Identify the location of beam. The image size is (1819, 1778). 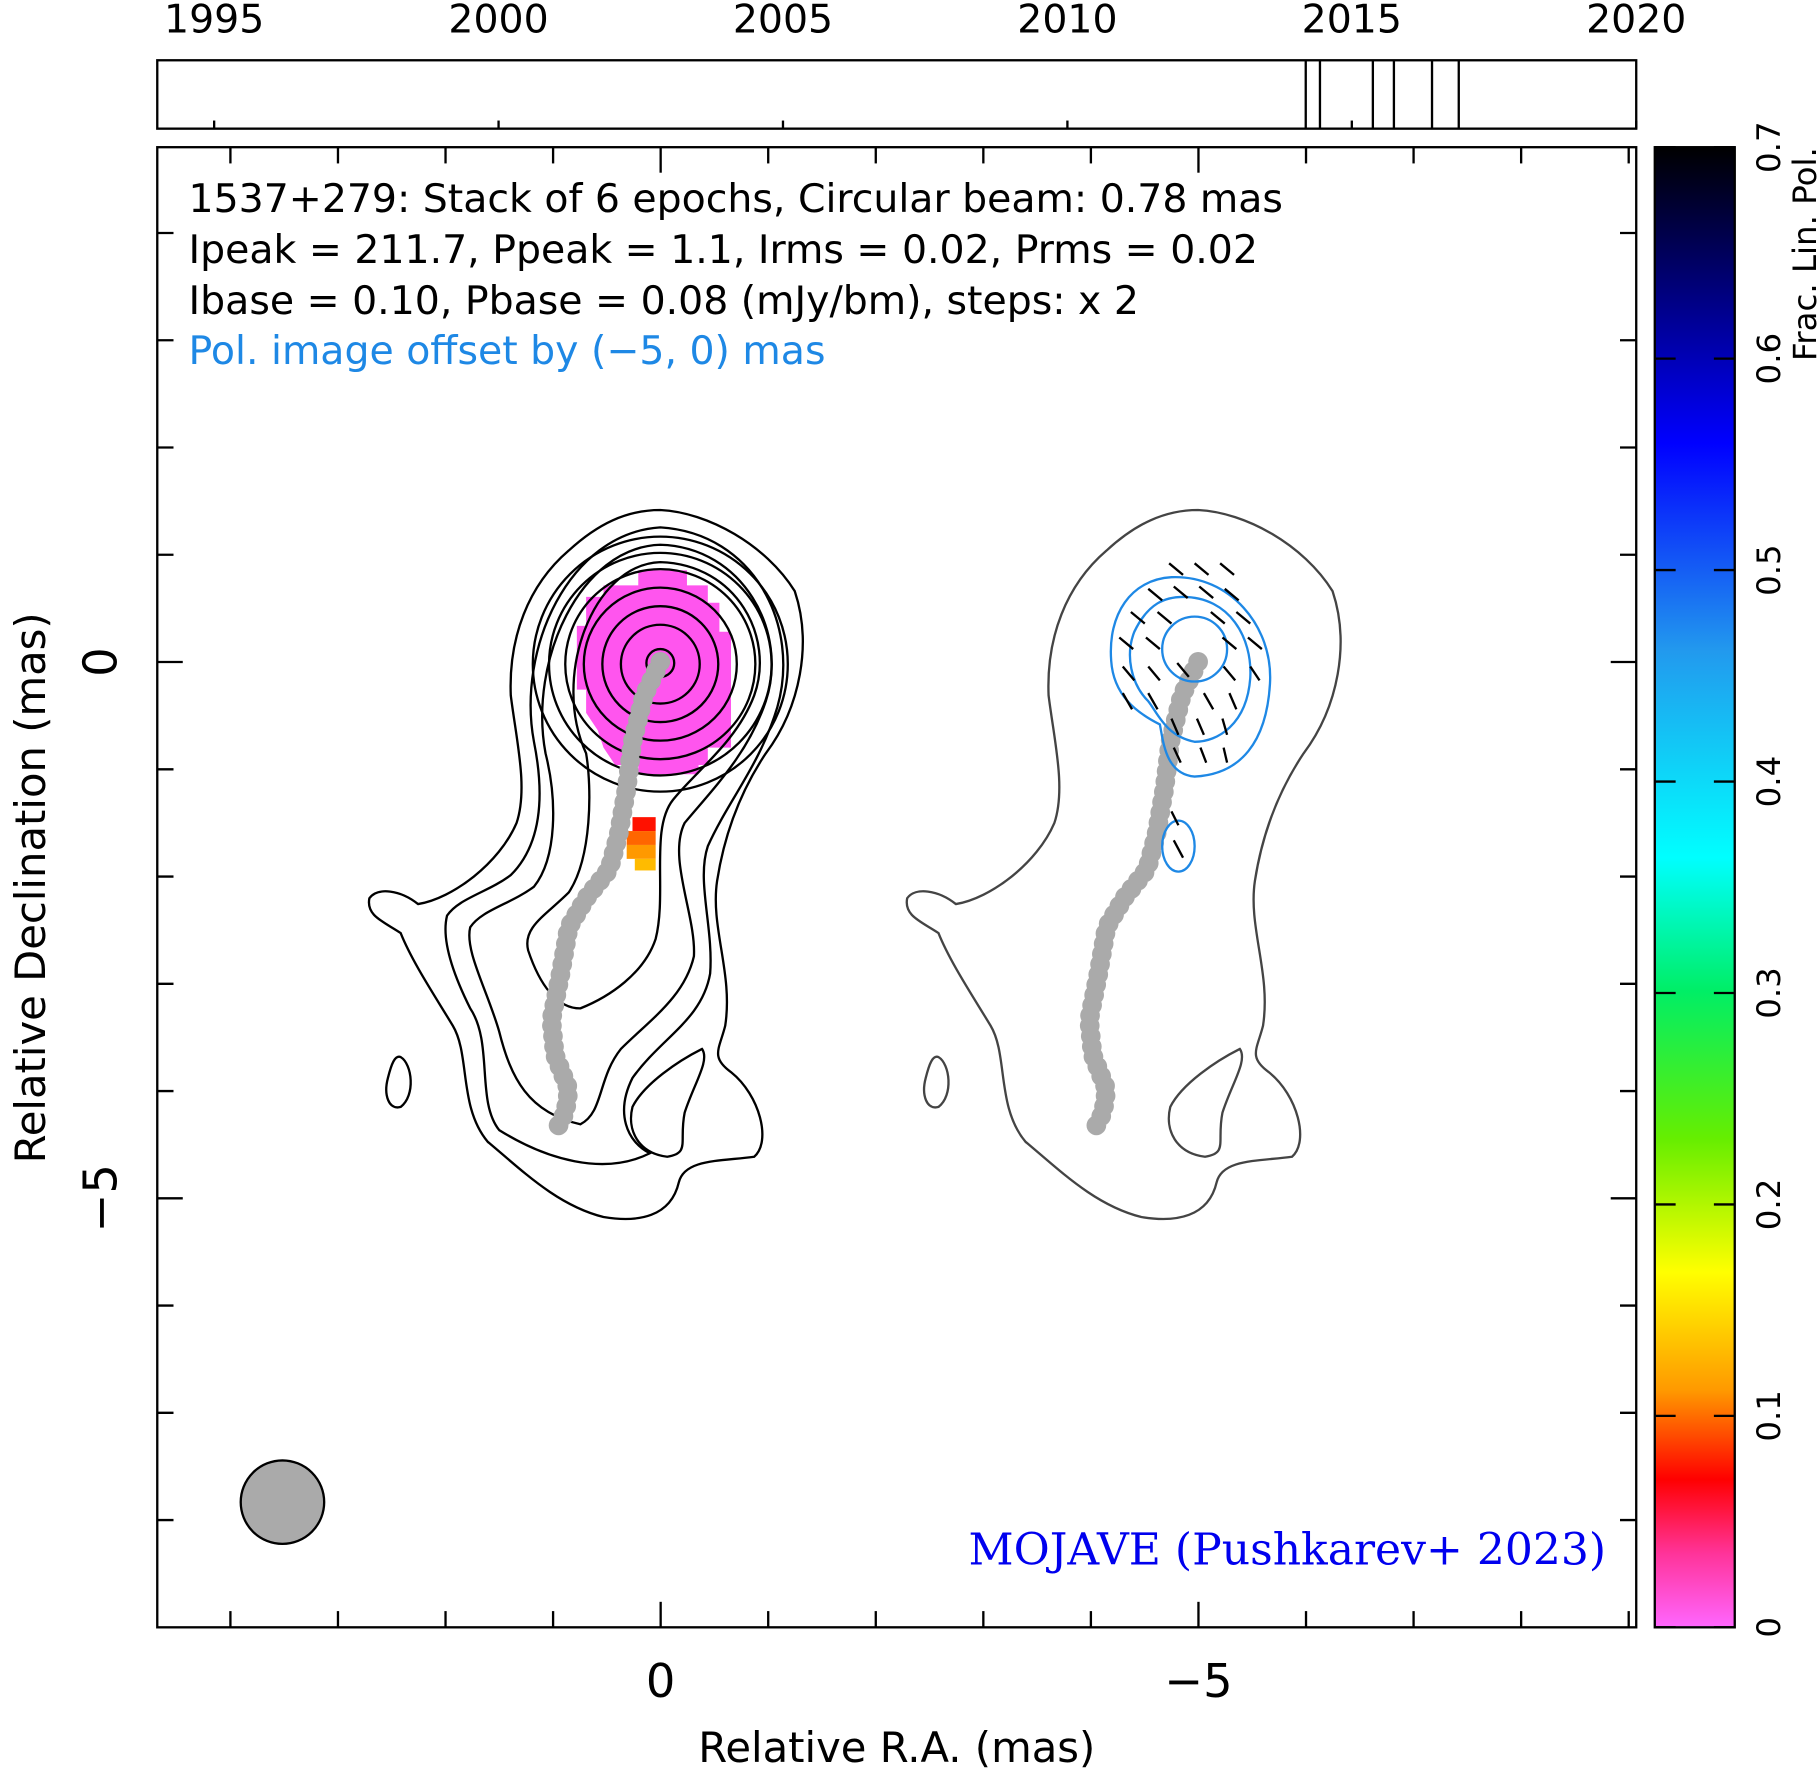
(282, 1502).